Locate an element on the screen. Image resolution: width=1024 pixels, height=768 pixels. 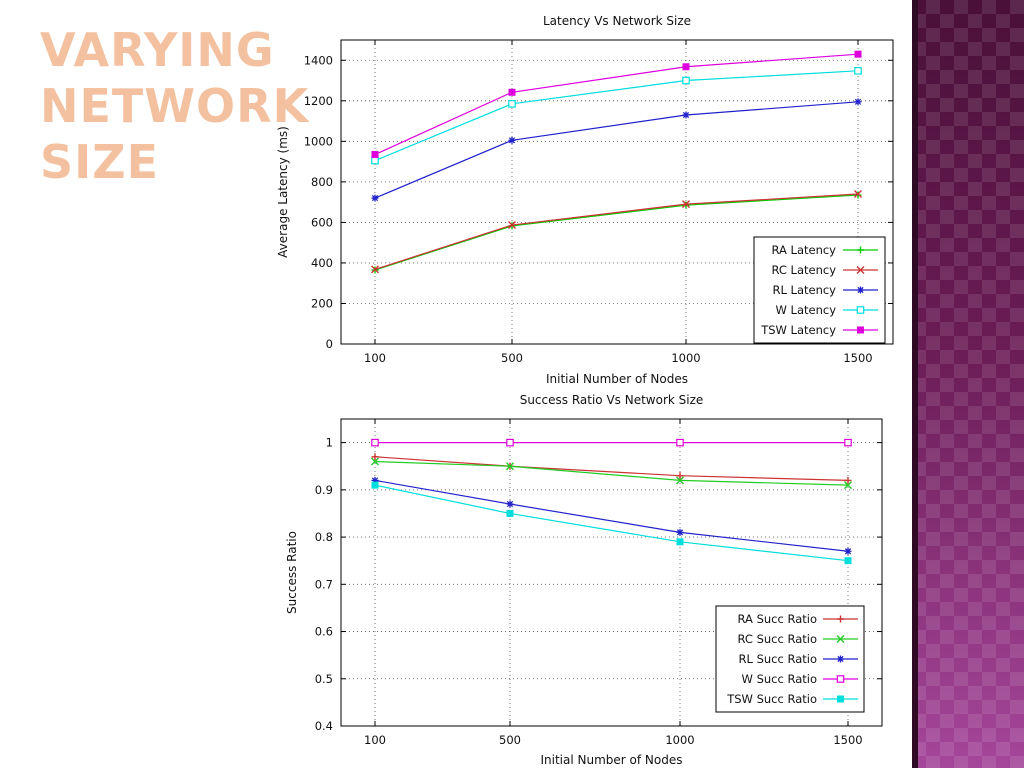
chart-0-y-tick-label: 1400 is located at coordinates (318, 60).